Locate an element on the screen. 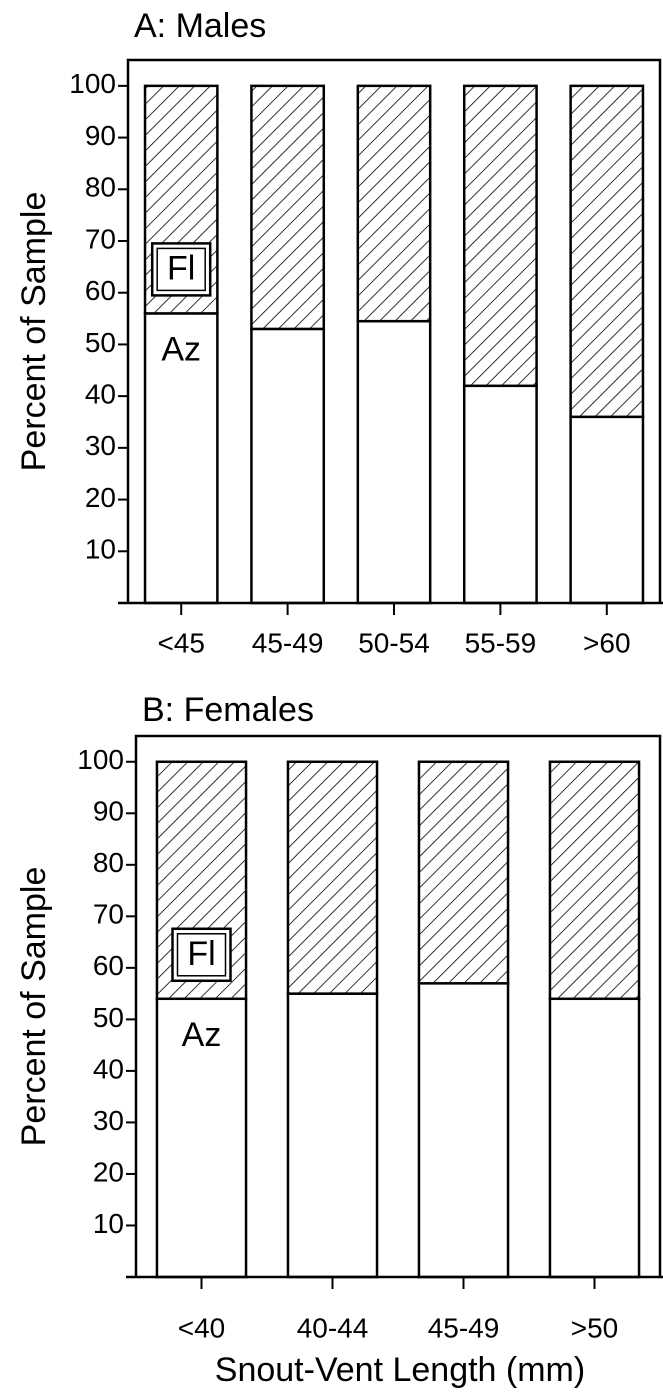 The image size is (663, 1394). x-tick-label: >50 is located at coordinates (595, 1327).